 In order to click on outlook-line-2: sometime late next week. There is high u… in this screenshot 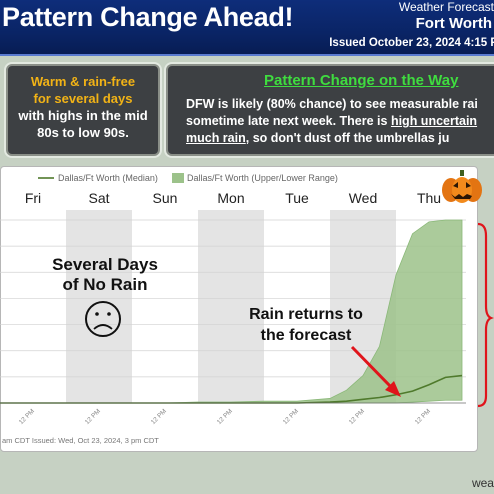, I will do `click(331, 121)`.